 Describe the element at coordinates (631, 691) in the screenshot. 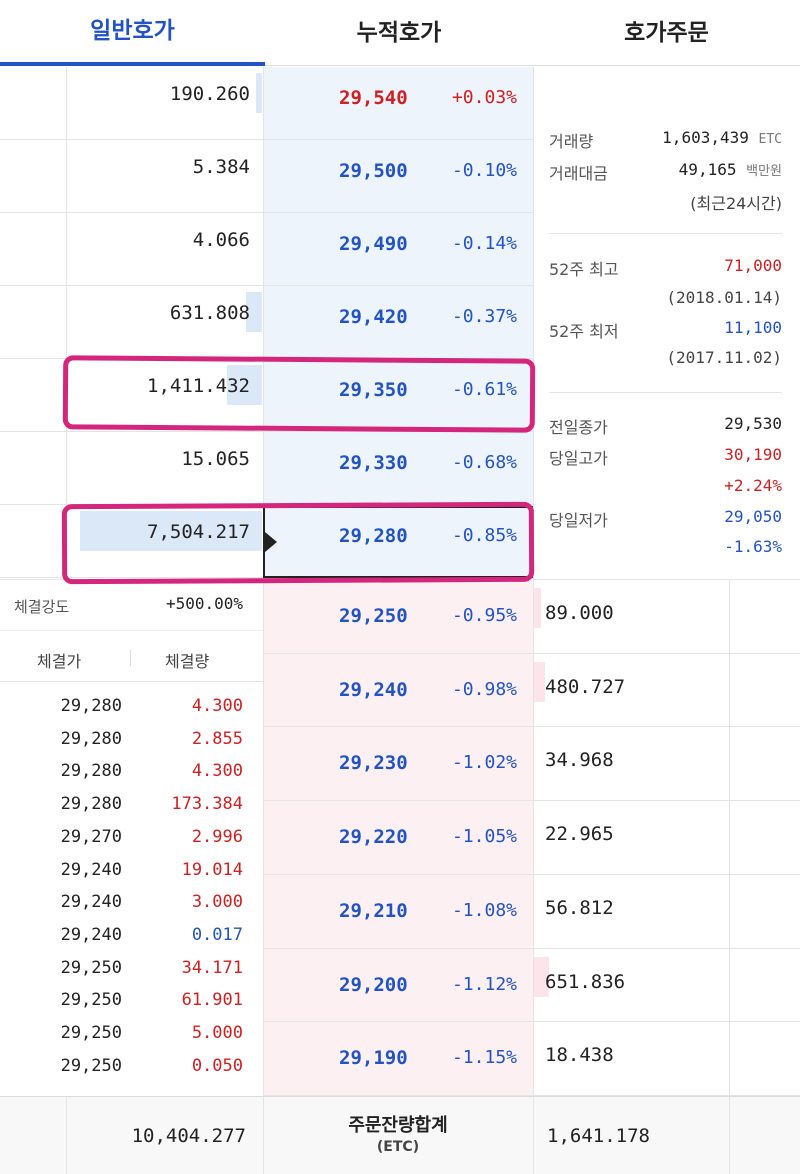

I see `bid-qty-cell: 480.727` at that location.